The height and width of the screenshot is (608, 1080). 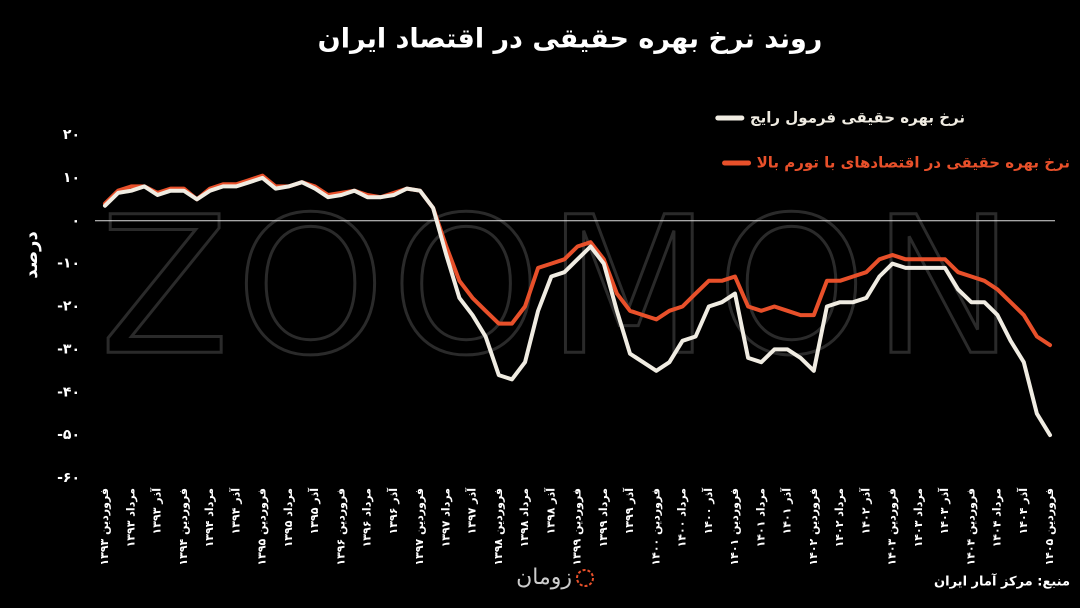 What do you see at coordinates (857, 118) in the screenshot?
I see `legend-label: نرخ بهره حقیقی فرمول رایج` at bounding box center [857, 118].